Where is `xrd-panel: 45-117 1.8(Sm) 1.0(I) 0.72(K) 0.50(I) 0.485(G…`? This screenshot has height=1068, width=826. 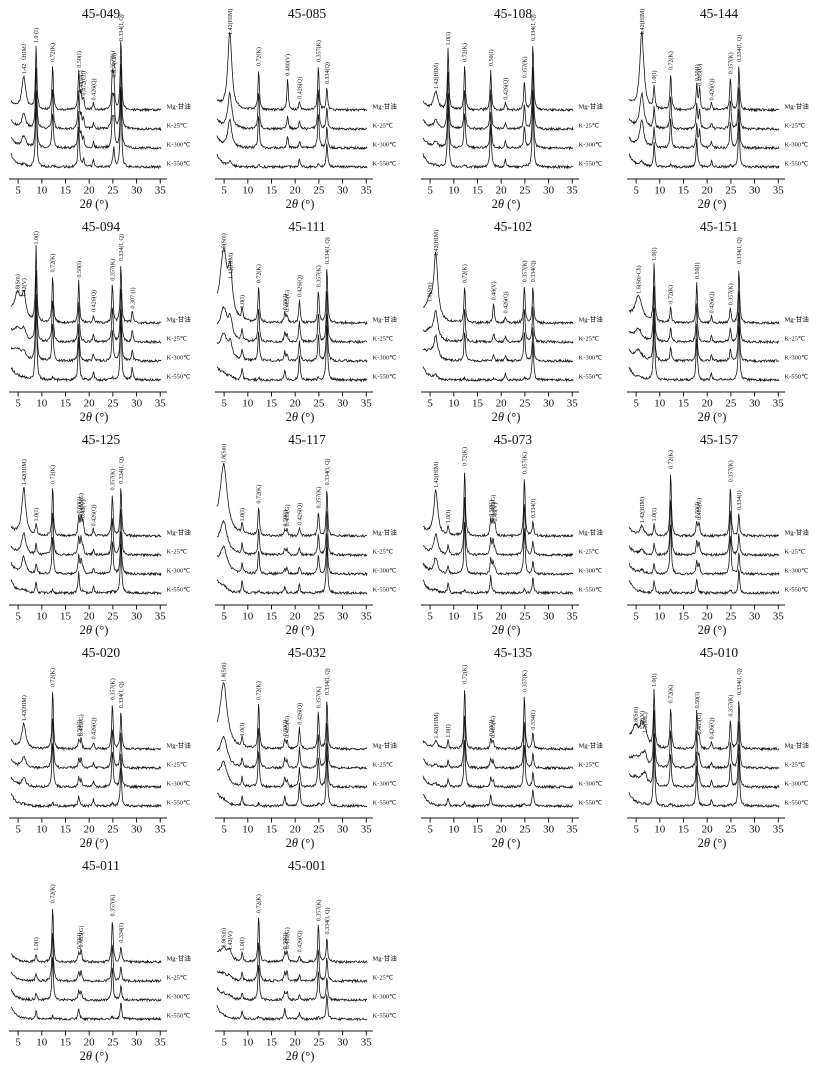 xrd-panel: 45-117 1.8(Sm) 1.0(I) 0.72(K) 0.50(I) 0.485(G… is located at coordinates (310, 533).